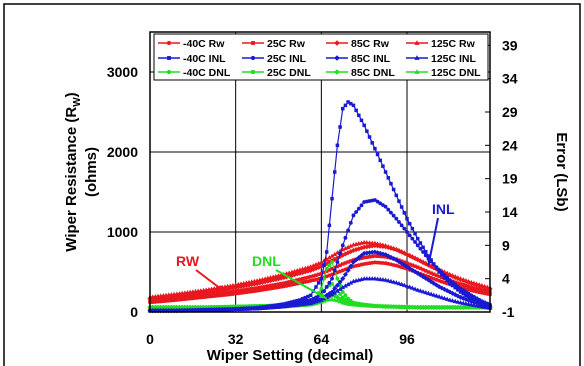  I want to click on x-tick-label: 64, so click(322, 339).